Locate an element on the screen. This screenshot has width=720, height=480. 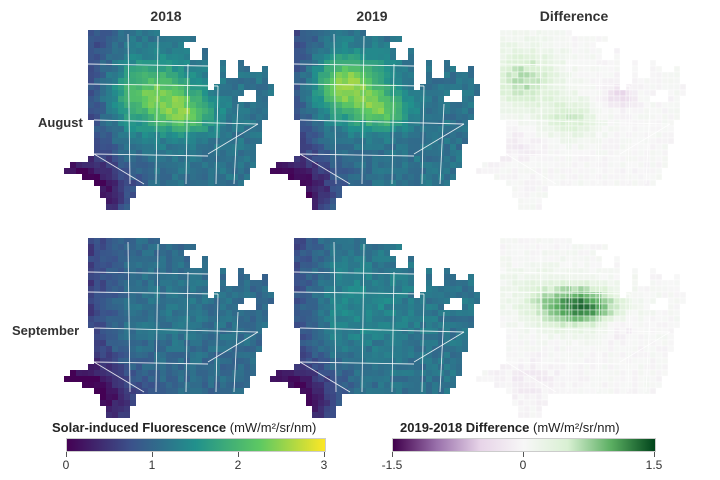
row-label-september: September is located at coordinates (46, 330).